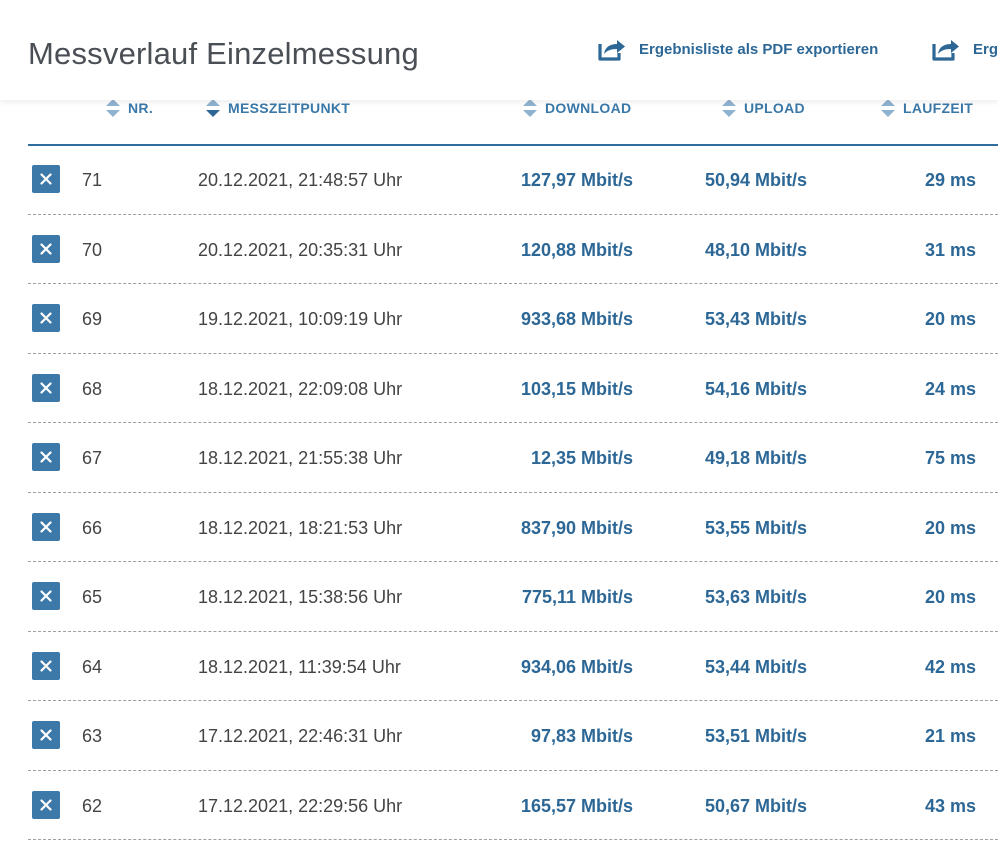  I want to click on column-header-time: MESSZEITPUNKT, so click(277, 108).